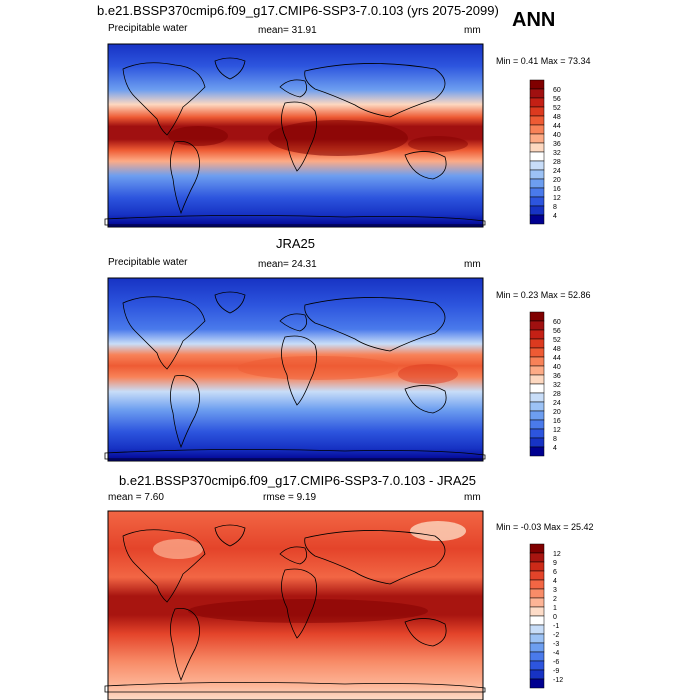 This screenshot has height=700, width=700. Describe the element at coordinates (555, 590) in the screenshot. I see `colorbar-tick-label: 3` at that location.